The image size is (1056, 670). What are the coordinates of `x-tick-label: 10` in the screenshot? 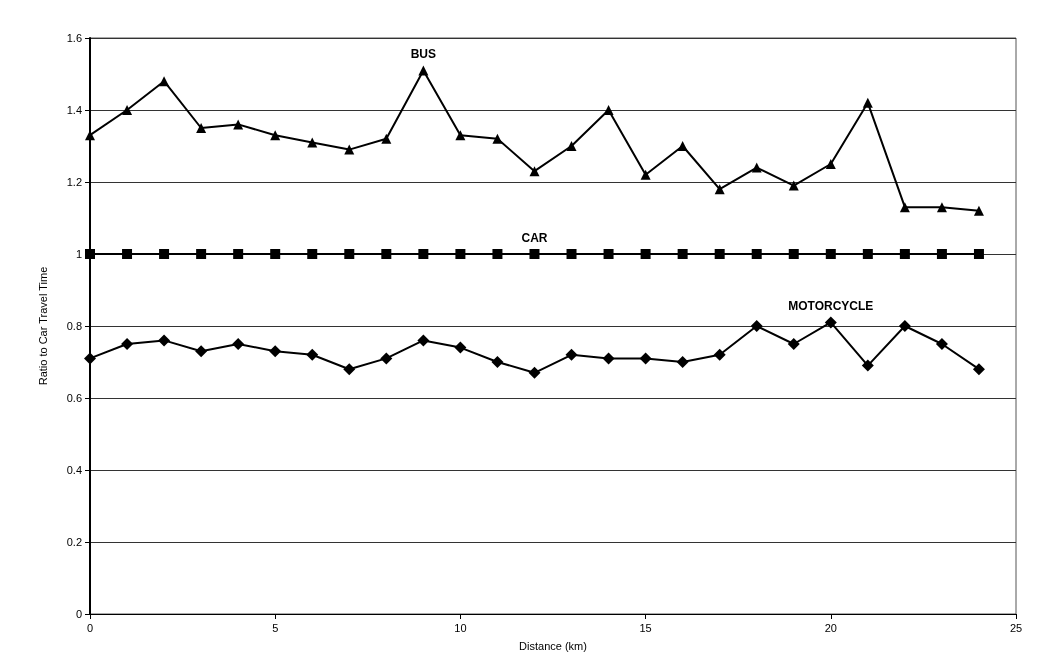 It's located at (460, 627).